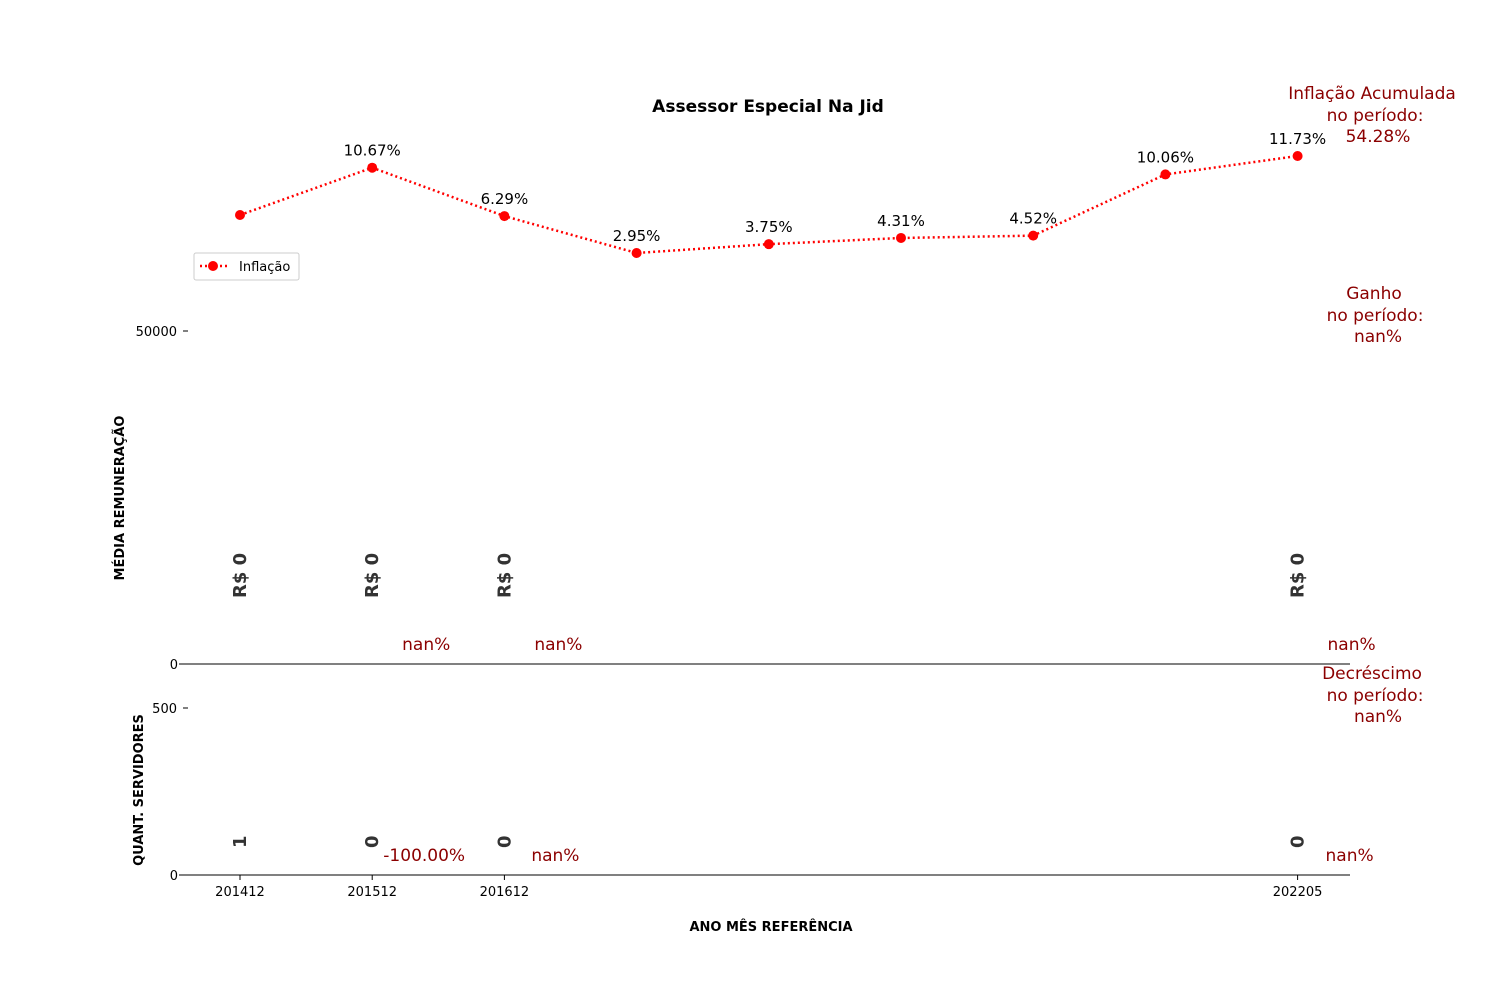 This screenshot has width=1500, height=1000. What do you see at coordinates (1378, 337) in the screenshot?
I see `annotation-ganho-line-3: nan%` at bounding box center [1378, 337].